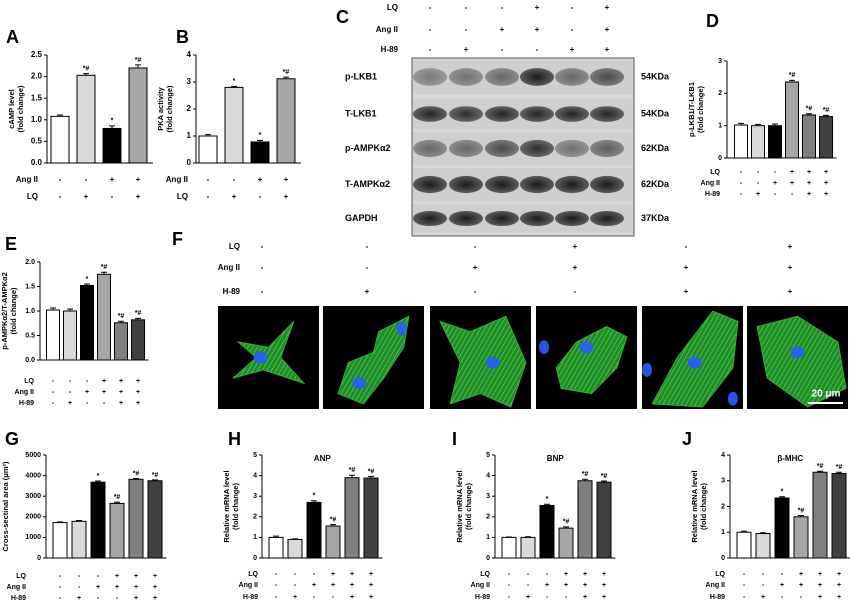 The image size is (850, 608). What do you see at coordinates (368, 148) in the screenshot?
I see `blot-row-label: p-AMPKα2` at bounding box center [368, 148].